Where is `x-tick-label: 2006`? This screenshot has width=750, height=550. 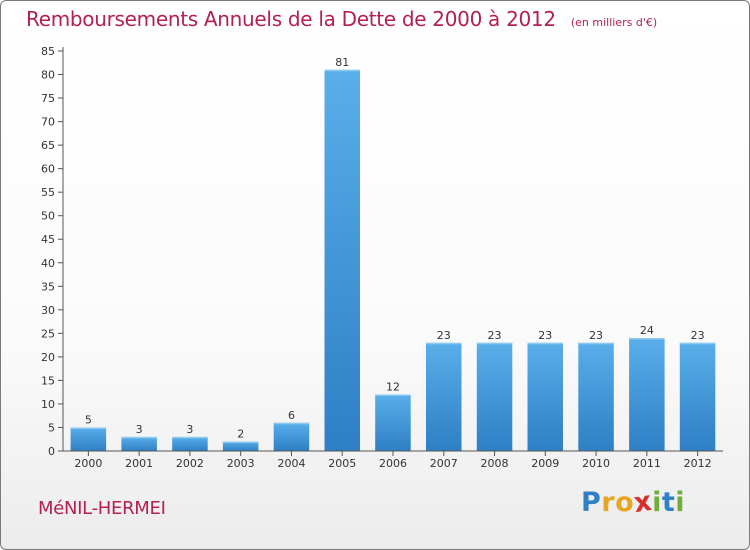
x-tick-label: 2006 is located at coordinates (393, 463).